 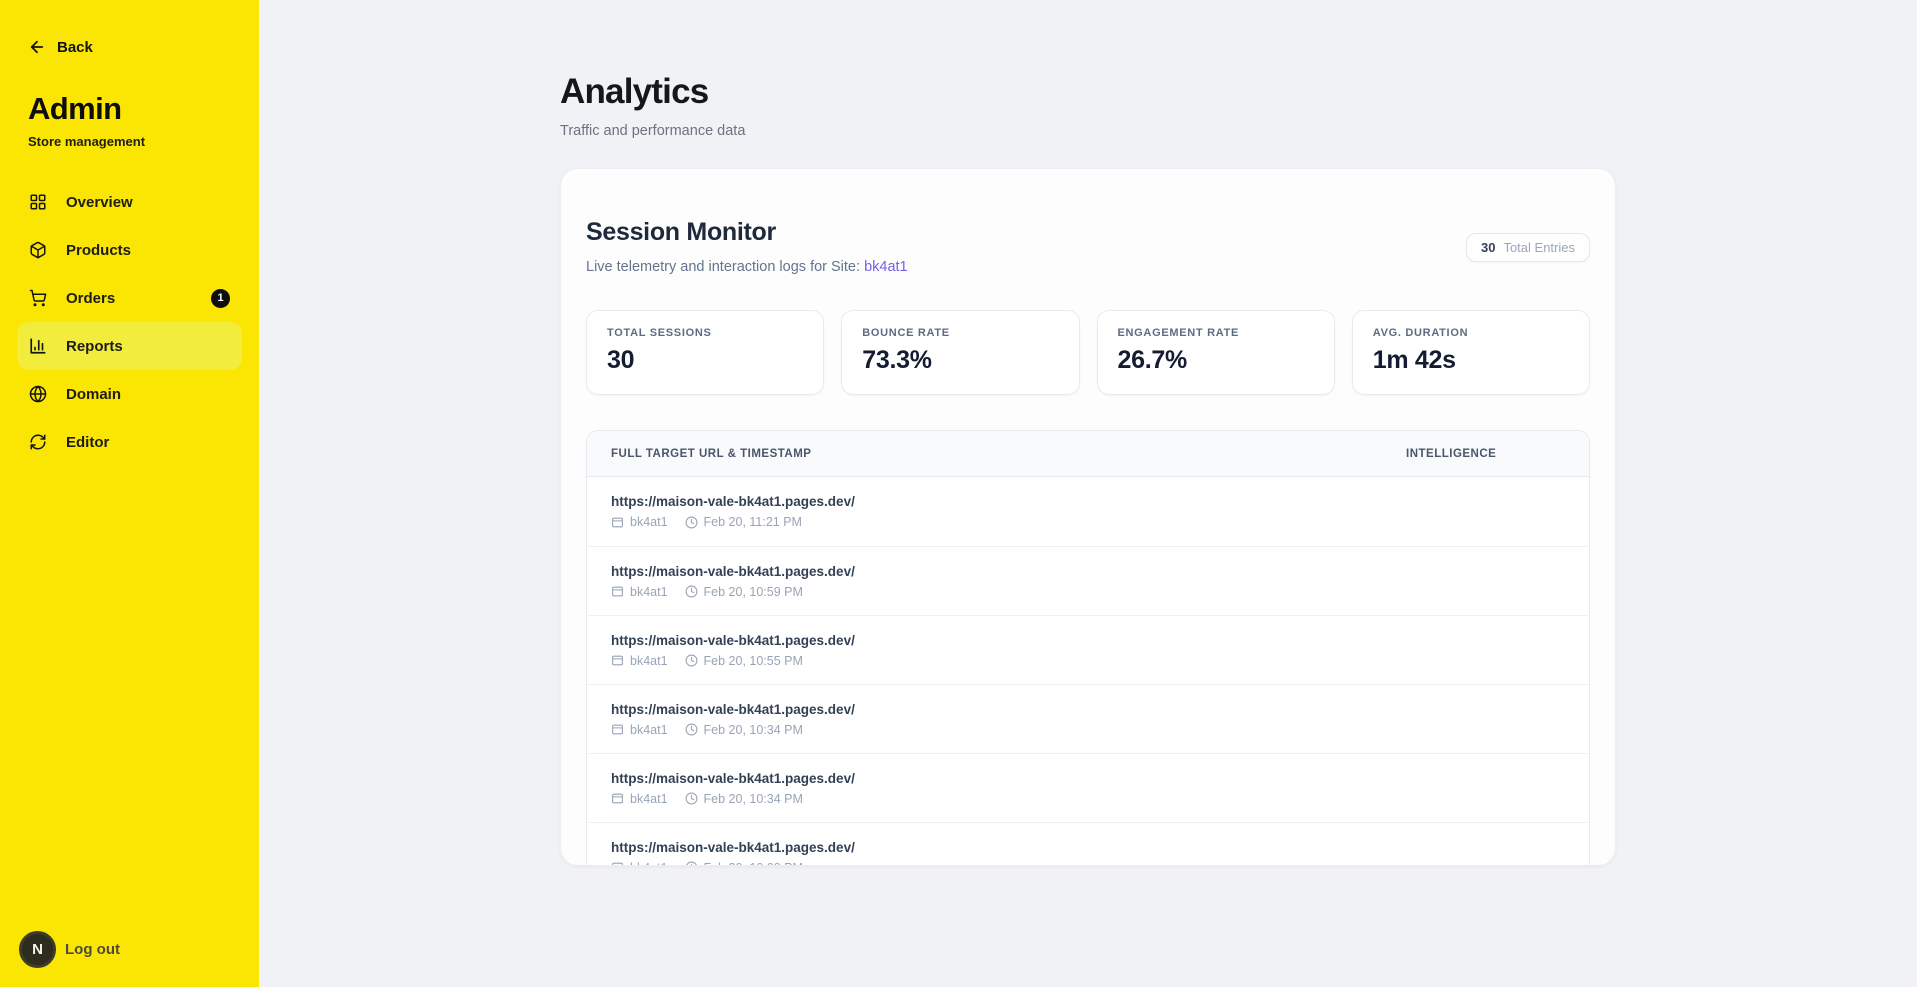 What do you see at coordinates (37, 949) in the screenshot?
I see `avatar: N` at bounding box center [37, 949].